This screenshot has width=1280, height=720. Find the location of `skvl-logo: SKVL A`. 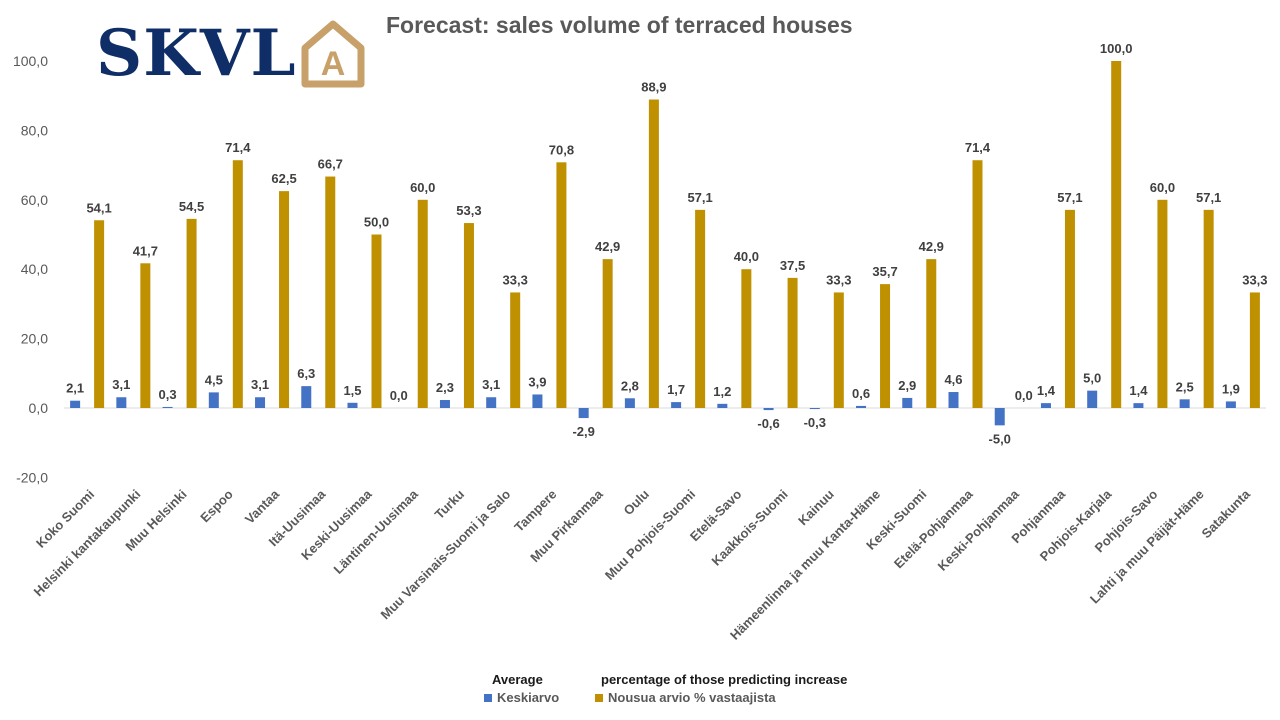

skvl-logo: SKVL A is located at coordinates (231, 54).